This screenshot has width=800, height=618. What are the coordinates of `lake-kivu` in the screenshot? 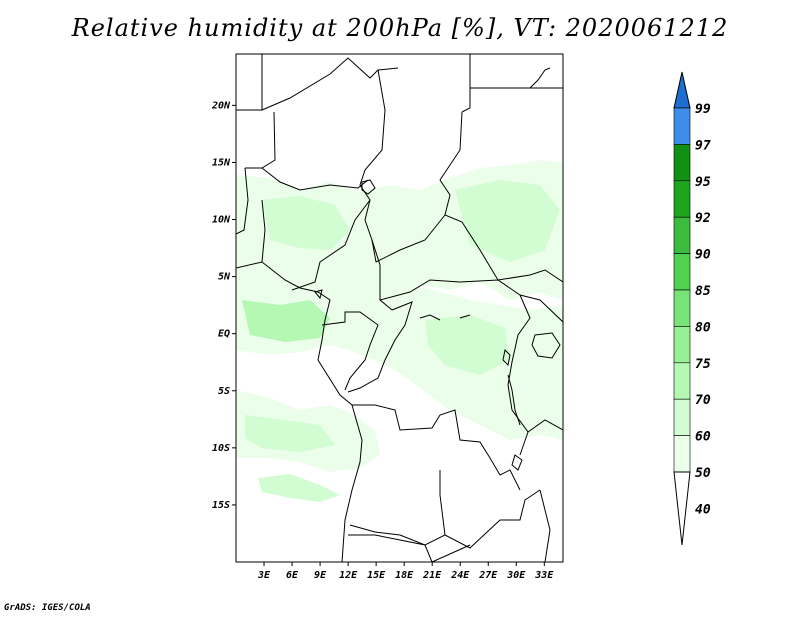 It's located at (506, 357).